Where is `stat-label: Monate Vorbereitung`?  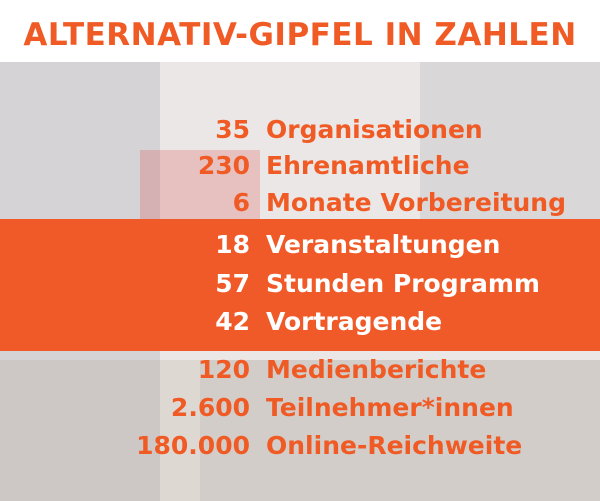 stat-label: Monate Vorbereitung is located at coordinates (416, 202).